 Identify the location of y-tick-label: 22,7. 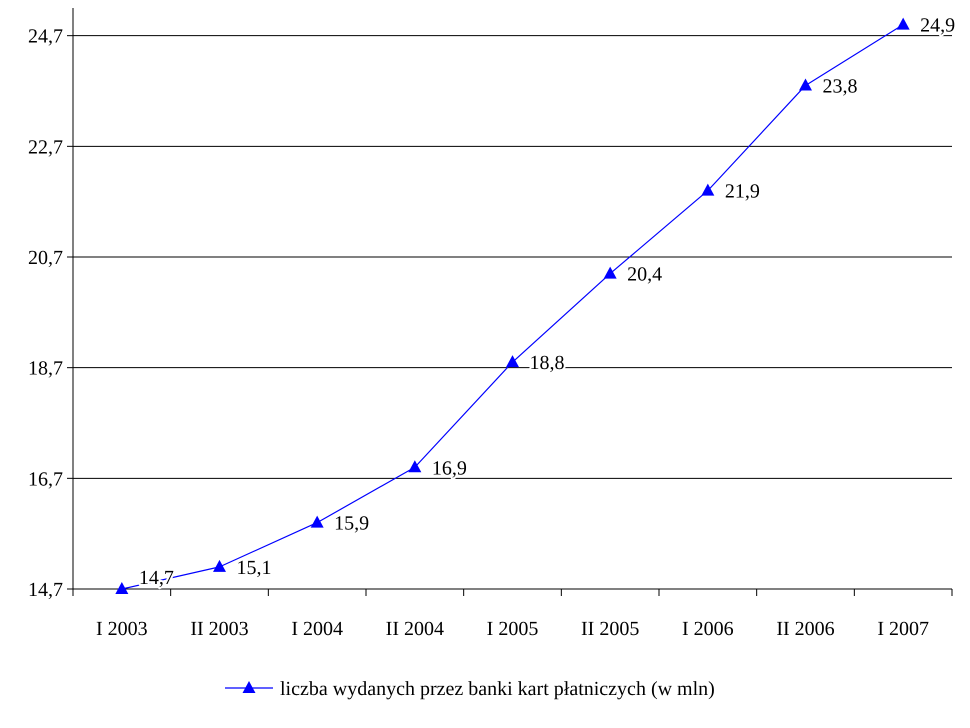
(45, 147).